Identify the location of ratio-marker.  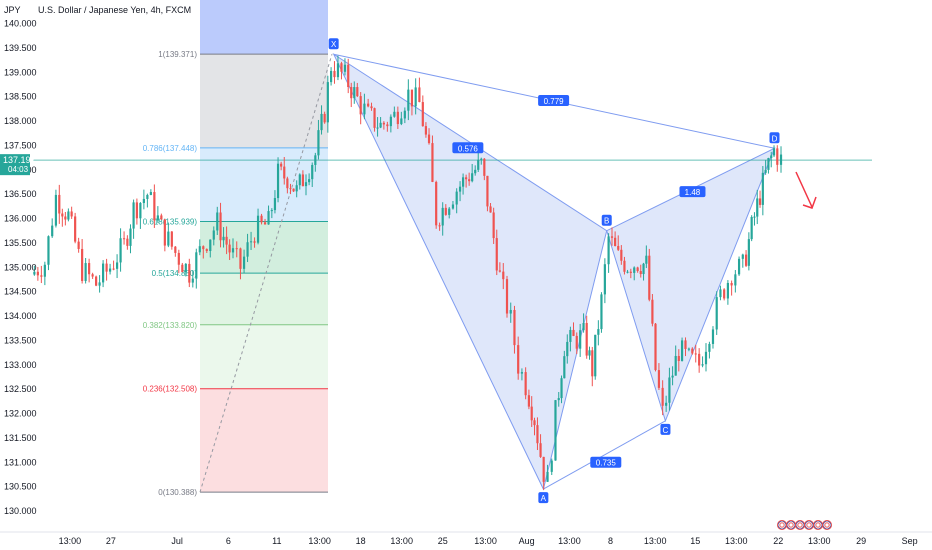
(468, 148).